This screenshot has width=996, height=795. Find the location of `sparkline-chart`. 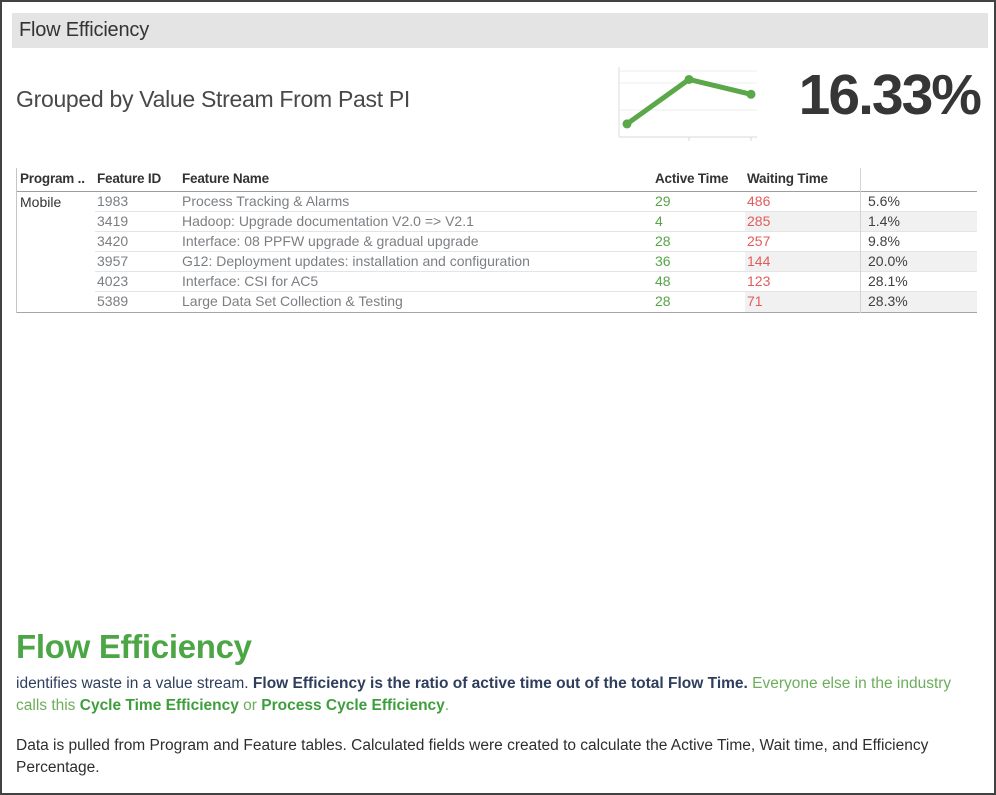

sparkline-chart is located at coordinates (686, 101).